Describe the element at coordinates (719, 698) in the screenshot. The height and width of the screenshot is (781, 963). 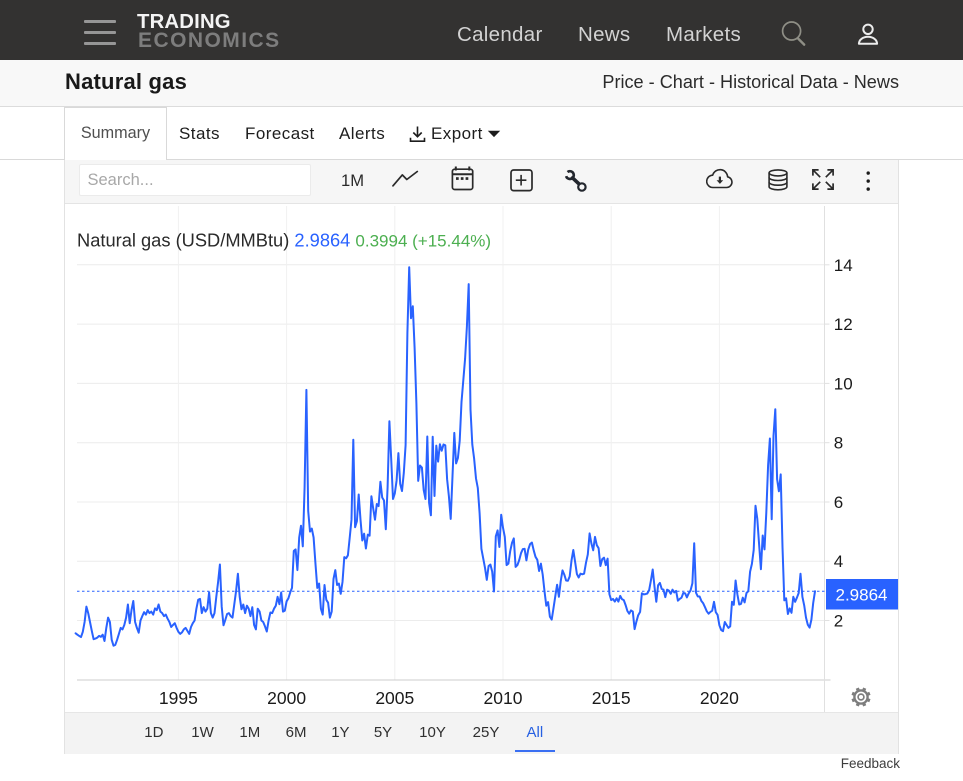
I see `svg-text: 2020` at that location.